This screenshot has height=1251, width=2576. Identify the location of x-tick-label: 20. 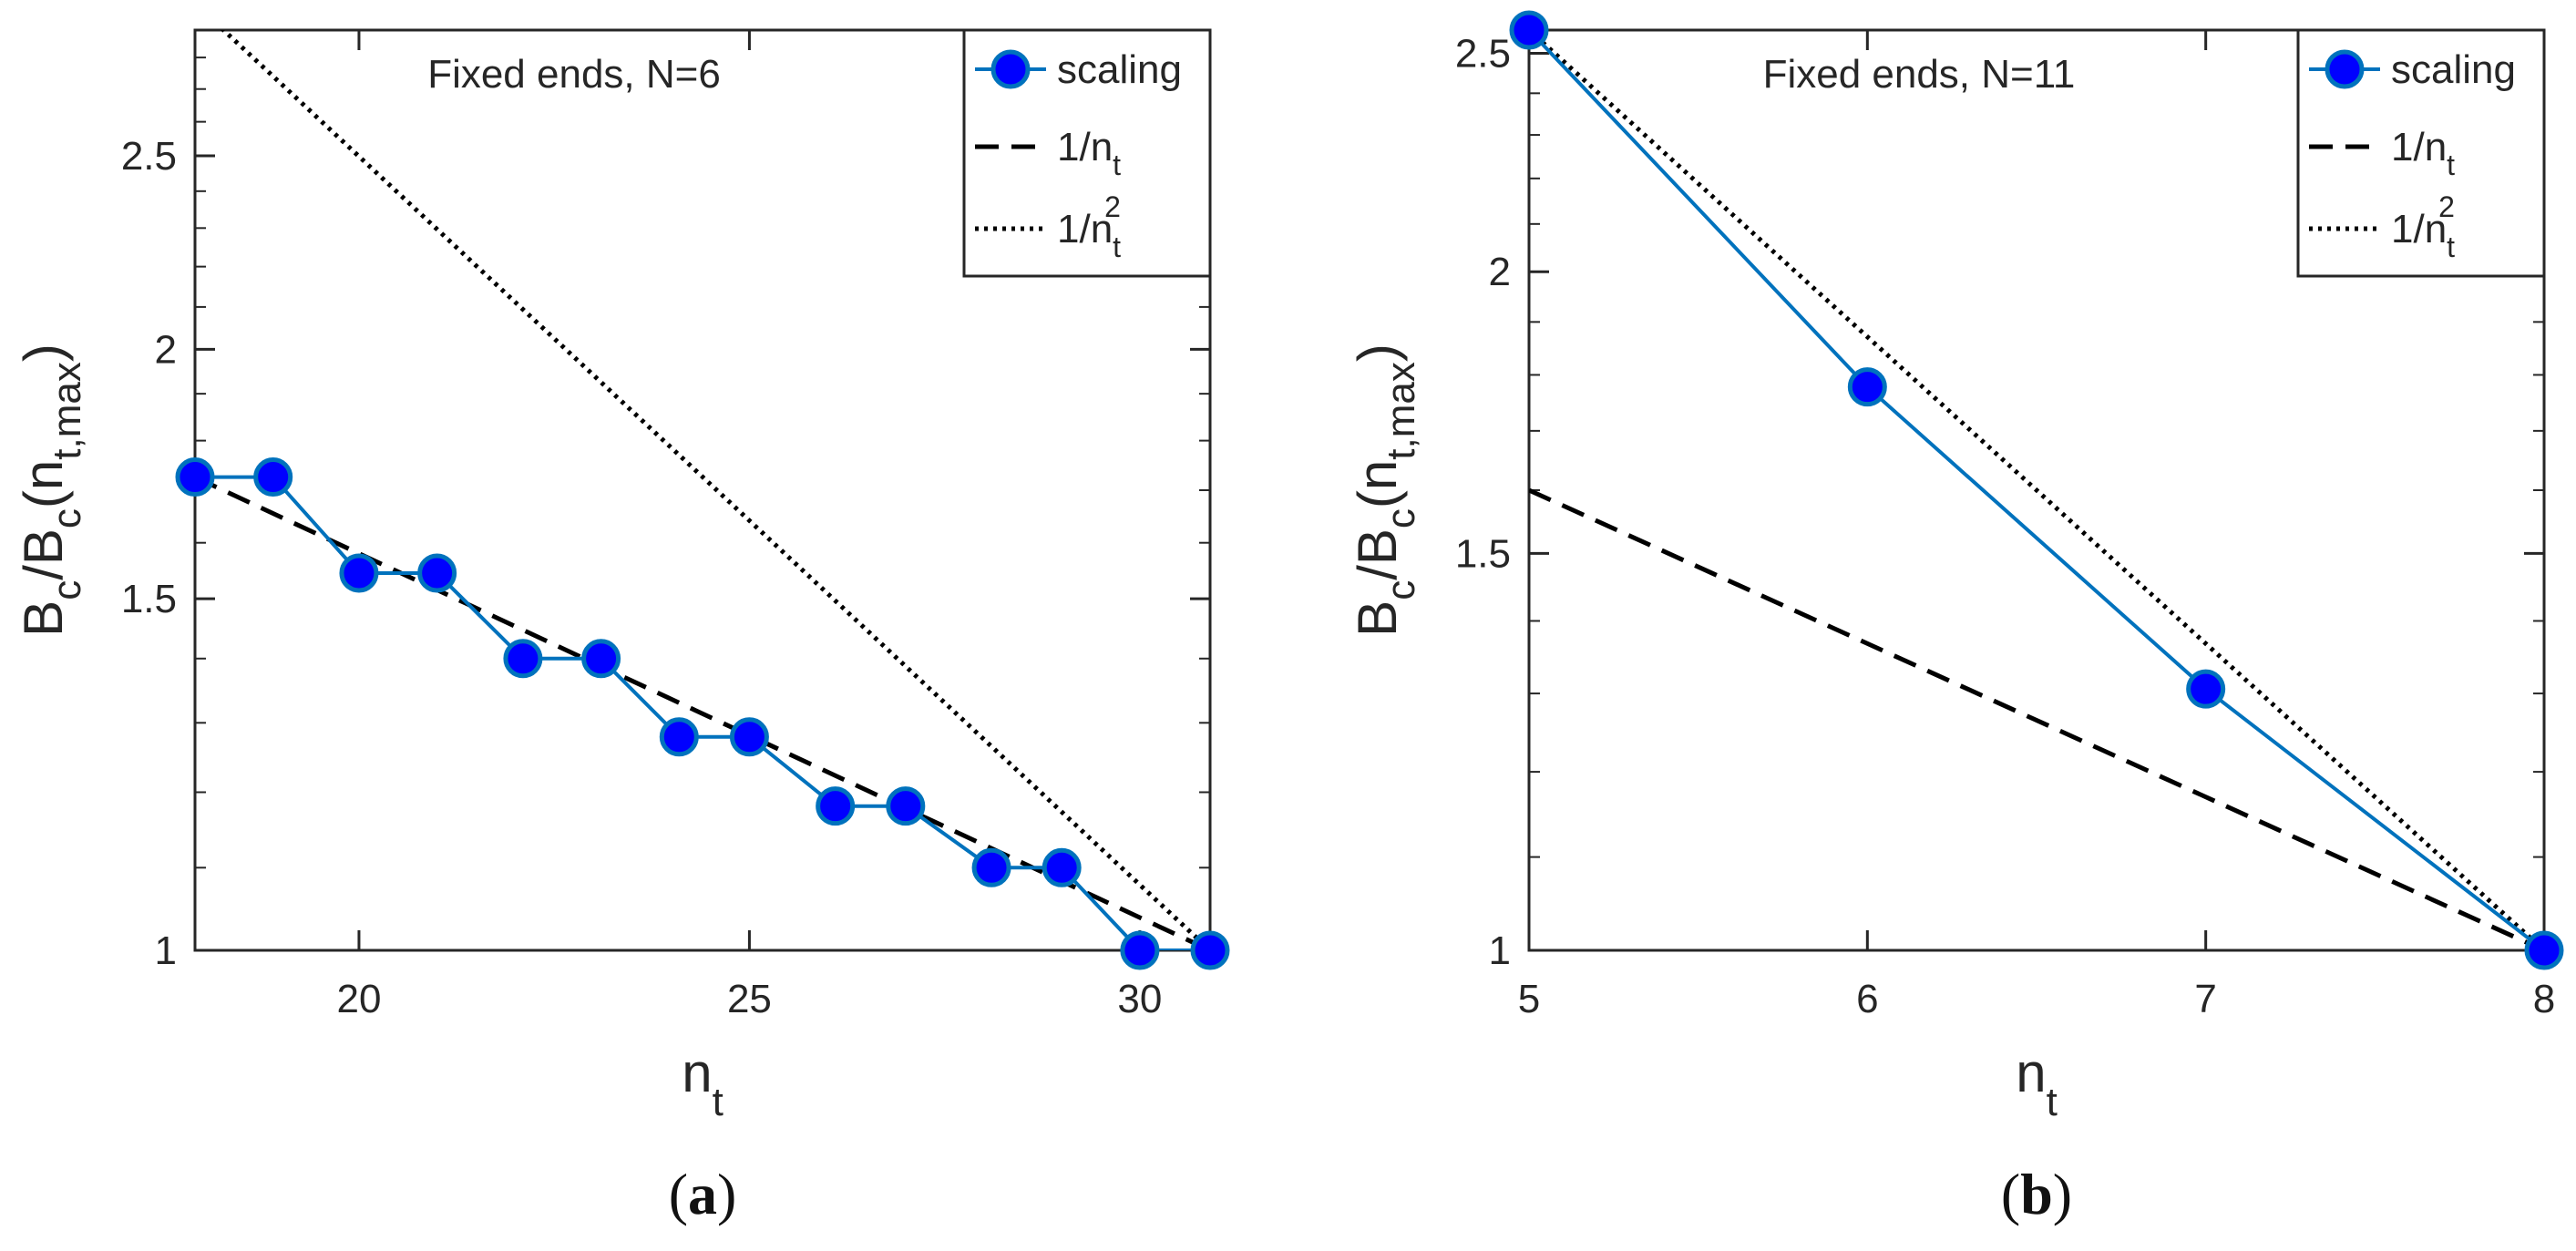
(358, 999).